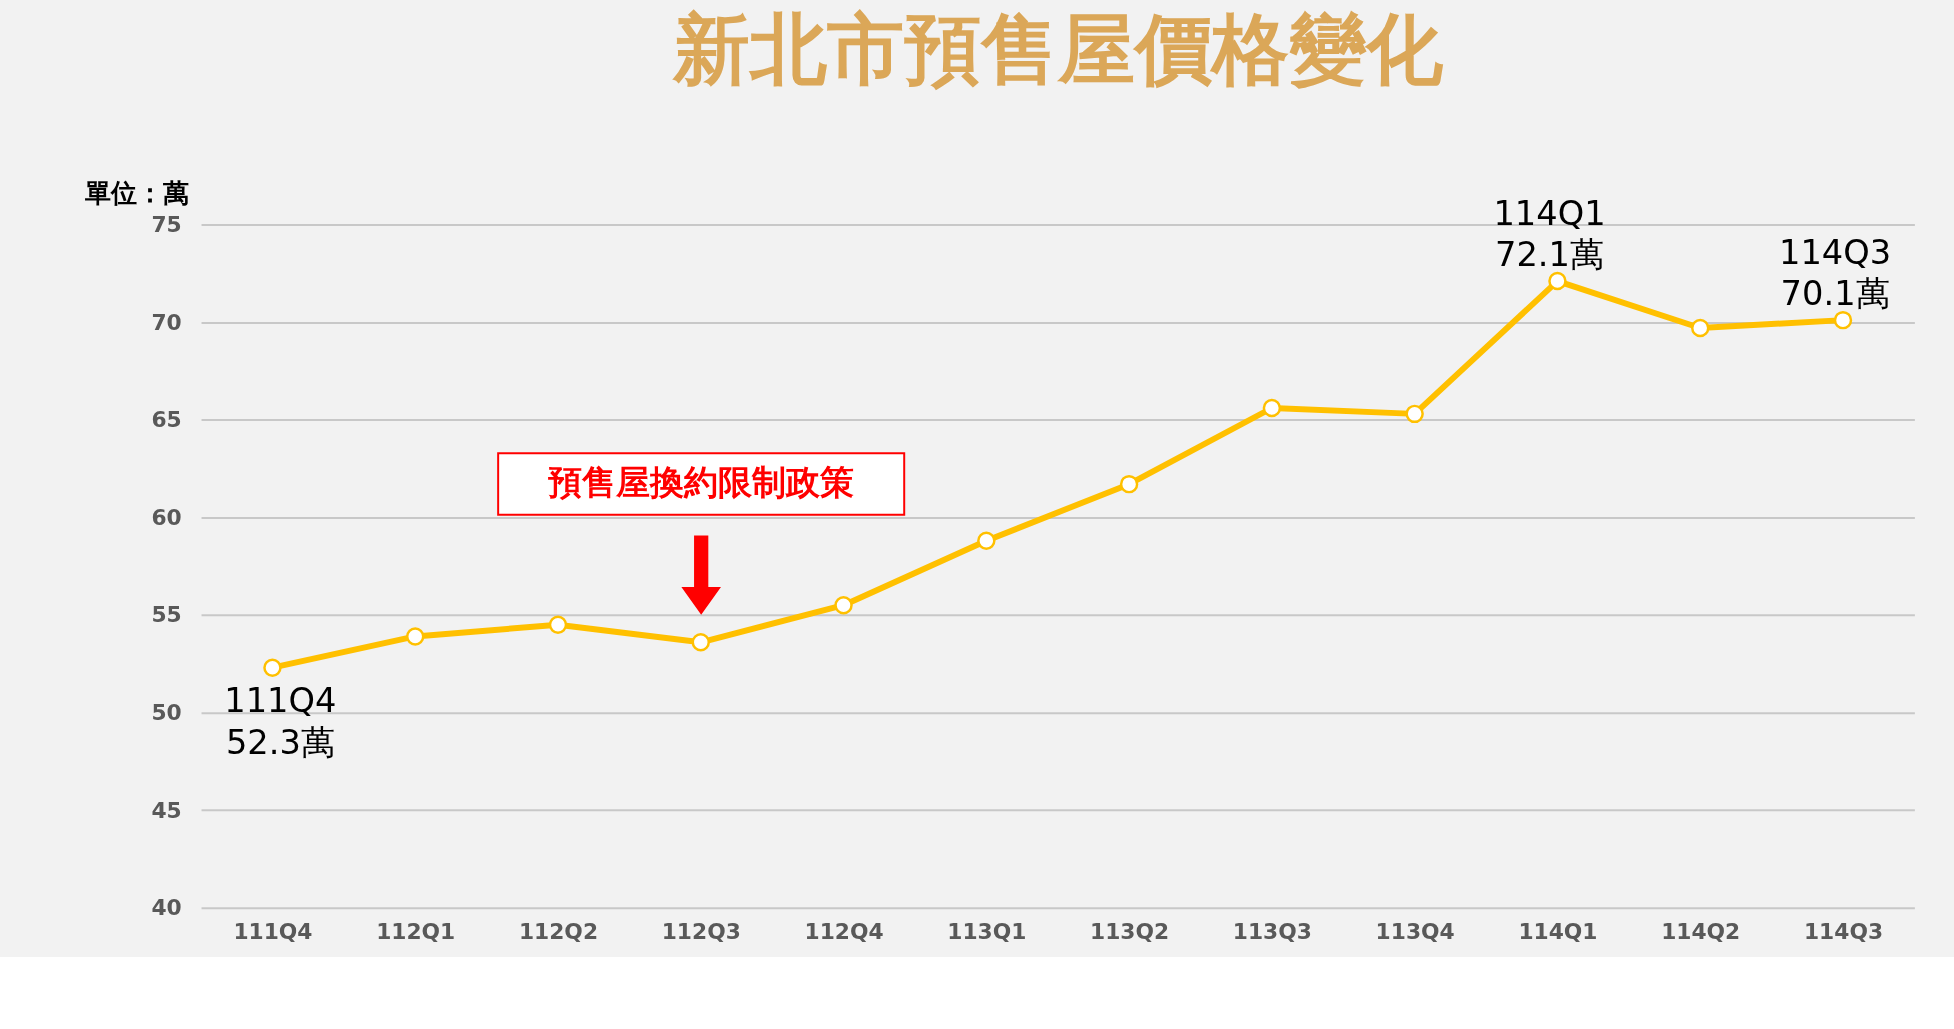  I want to click on y-tick-label: 70, so click(166, 322).